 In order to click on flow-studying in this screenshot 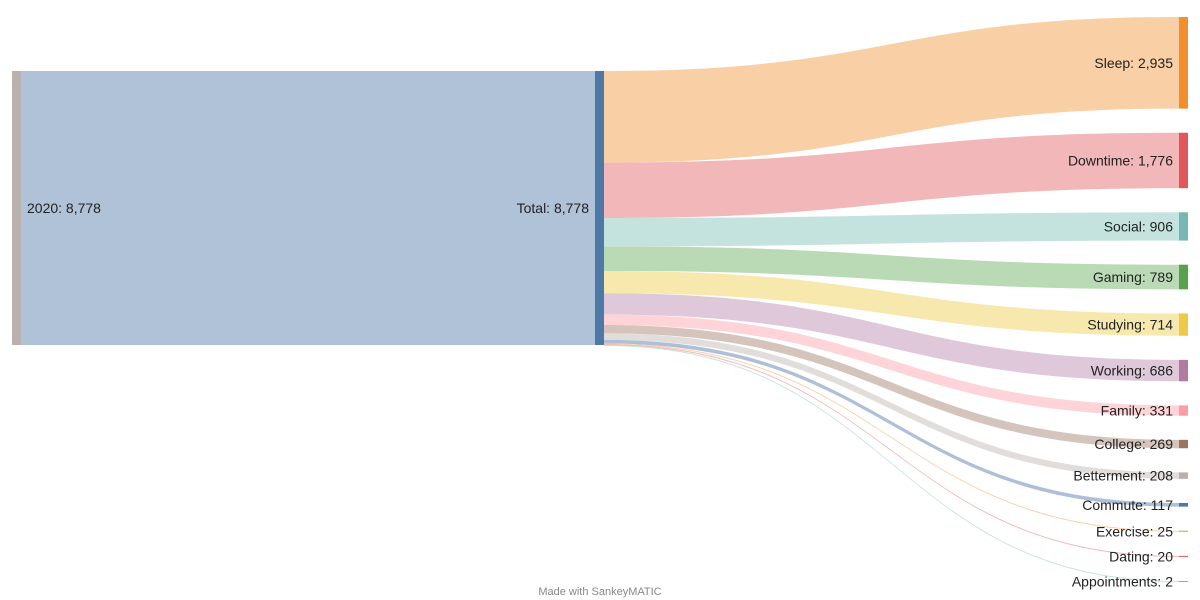, I will do `click(891, 303)`.